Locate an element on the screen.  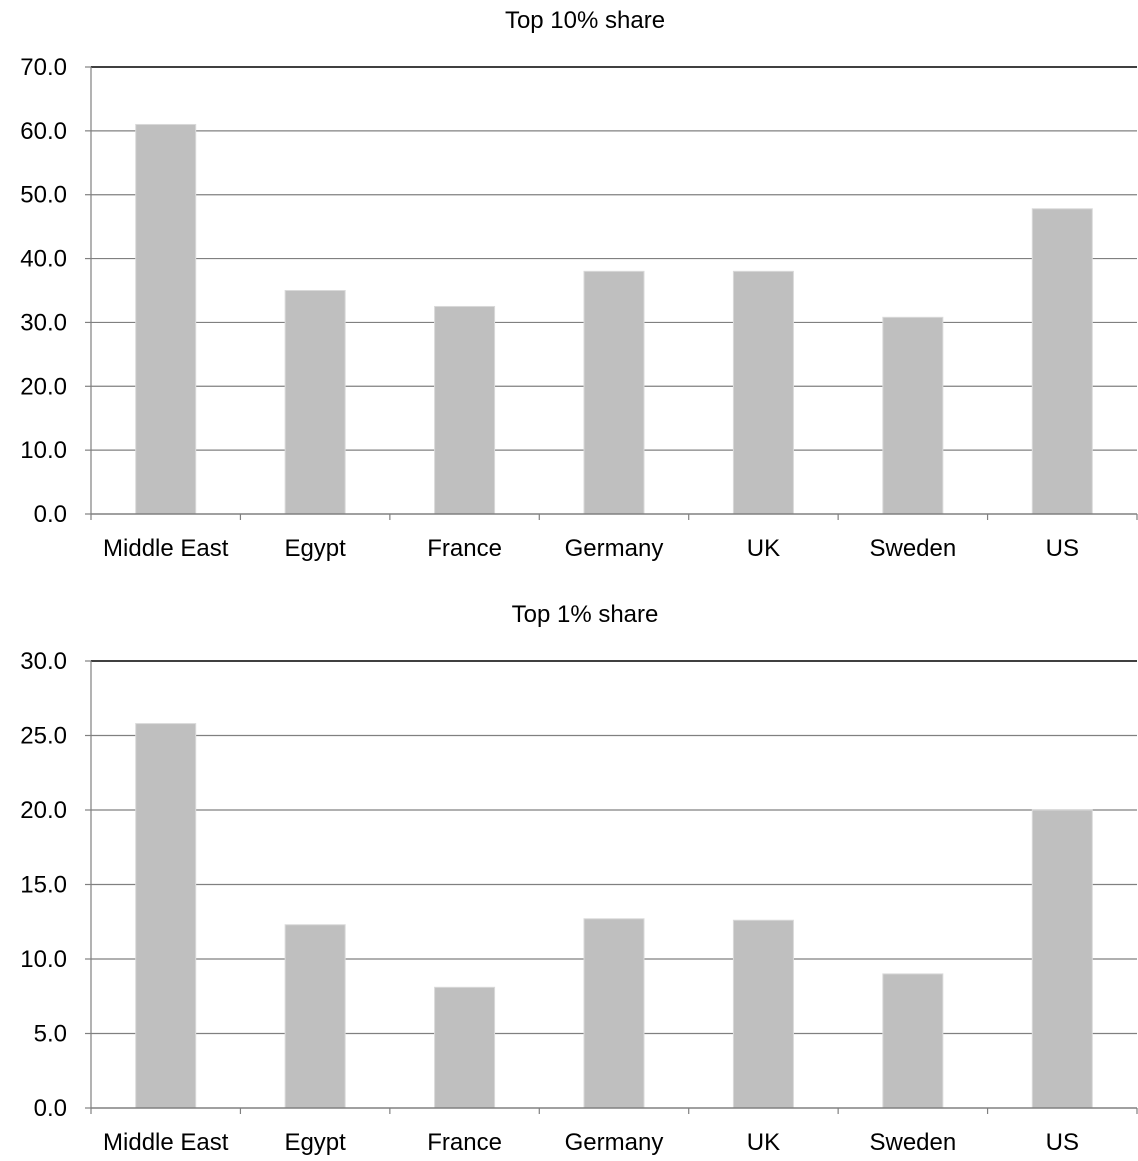
y-tick-label: 25.0 is located at coordinates (43, 736).